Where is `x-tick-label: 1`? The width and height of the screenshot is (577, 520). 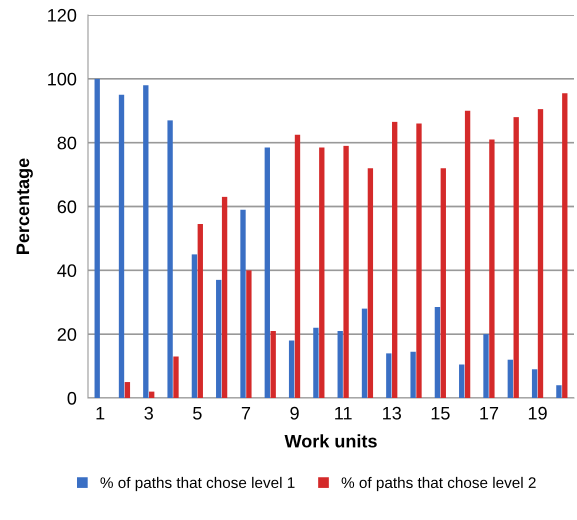 x-tick-label: 1 is located at coordinates (100, 413).